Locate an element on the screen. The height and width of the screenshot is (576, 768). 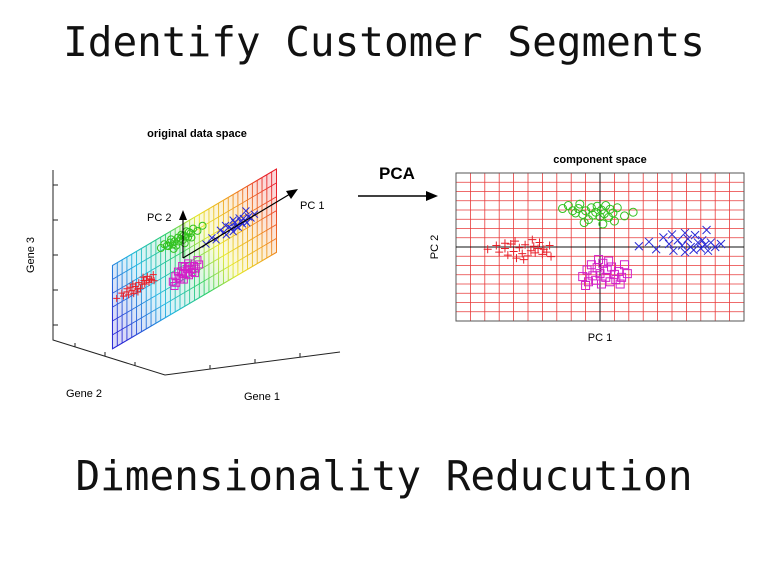
pc1-arrowhead is located at coordinates (292, 194).